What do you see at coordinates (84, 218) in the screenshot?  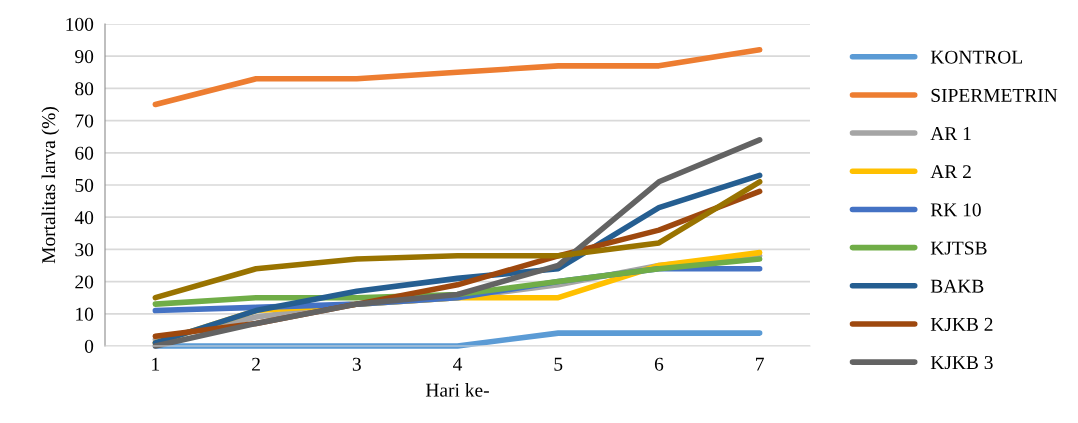 I see `y-tick-label: 40` at bounding box center [84, 218].